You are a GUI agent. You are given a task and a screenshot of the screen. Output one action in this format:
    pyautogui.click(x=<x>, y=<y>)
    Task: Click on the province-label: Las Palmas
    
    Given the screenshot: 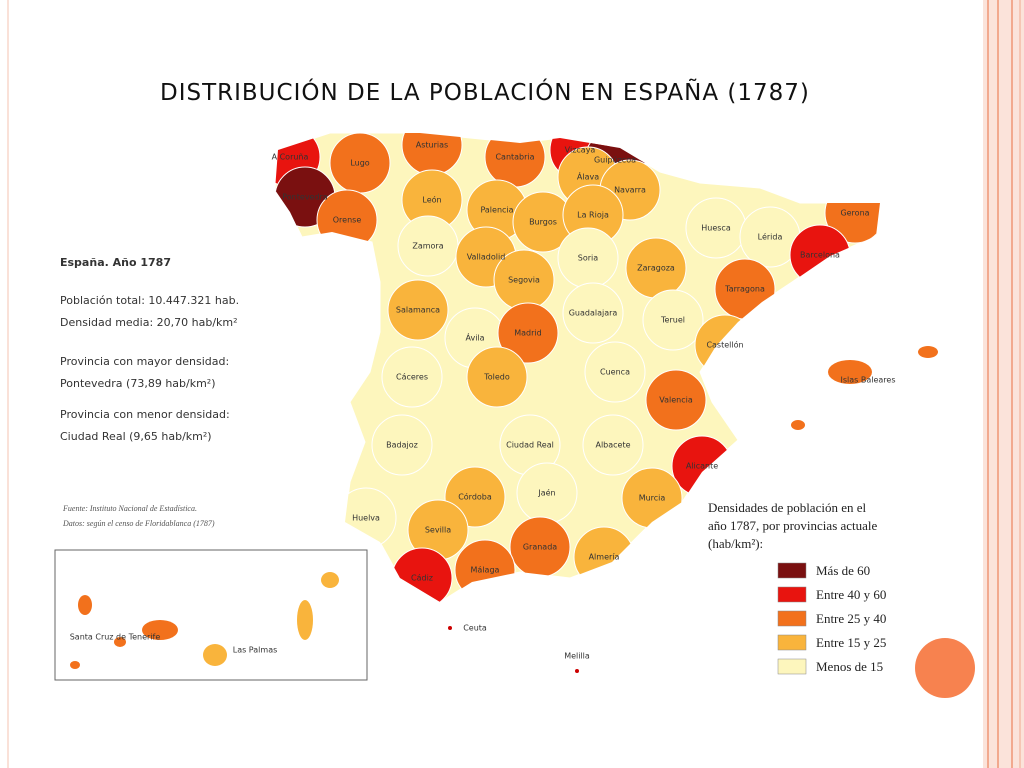 What is the action you would take?
    pyautogui.click(x=255, y=650)
    